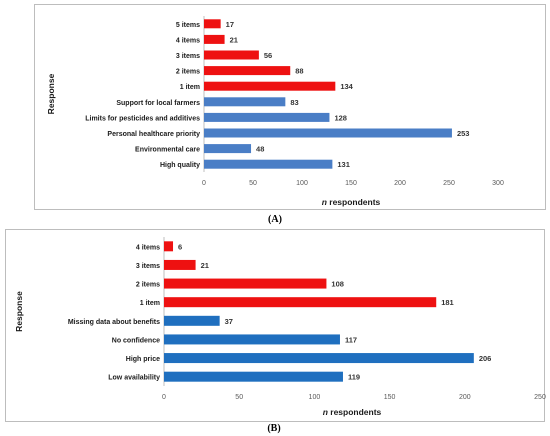  Describe the element at coordinates (190, 87) in the screenshot. I see `chart-a-category-label: 1 item` at that location.